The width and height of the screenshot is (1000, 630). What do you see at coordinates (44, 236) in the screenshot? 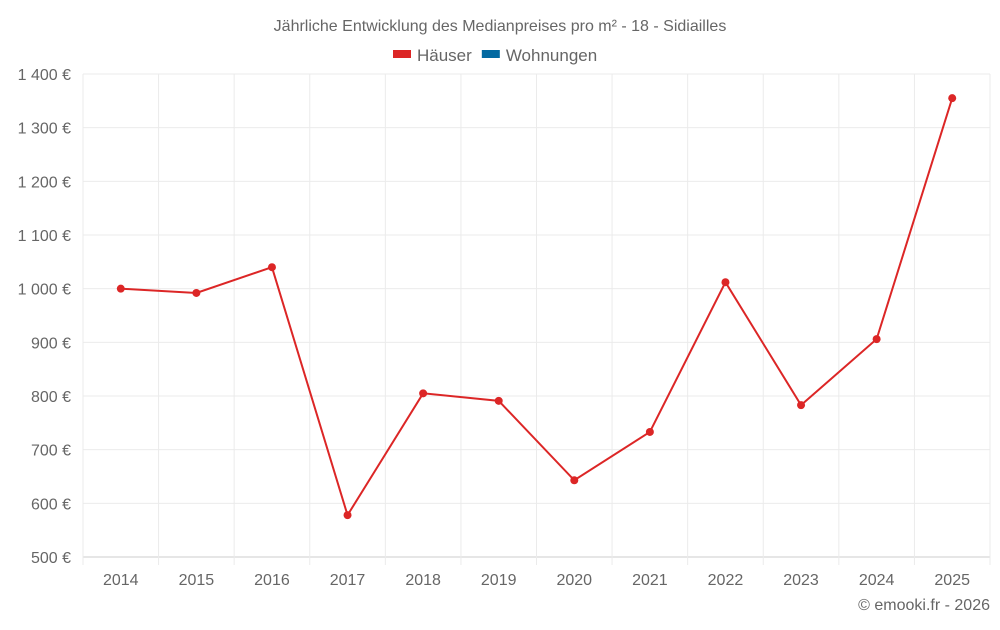
I see `y-tick-label: 1 100 €` at bounding box center [44, 236].